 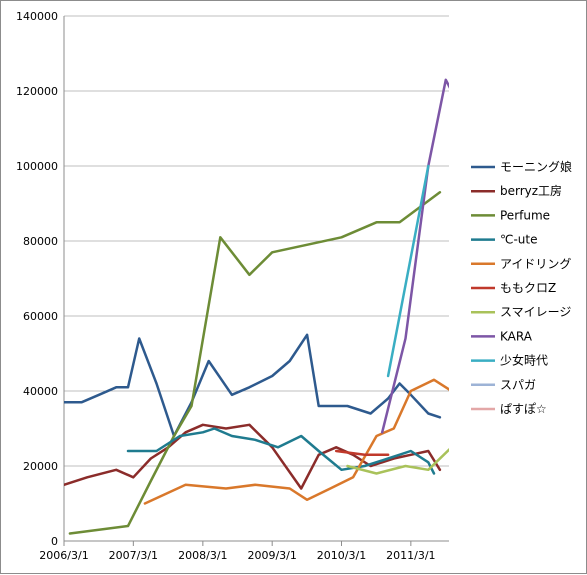 What do you see at coordinates (341, 555) in the screenshot?
I see `x-tick-label: 2010/3/1` at bounding box center [341, 555].